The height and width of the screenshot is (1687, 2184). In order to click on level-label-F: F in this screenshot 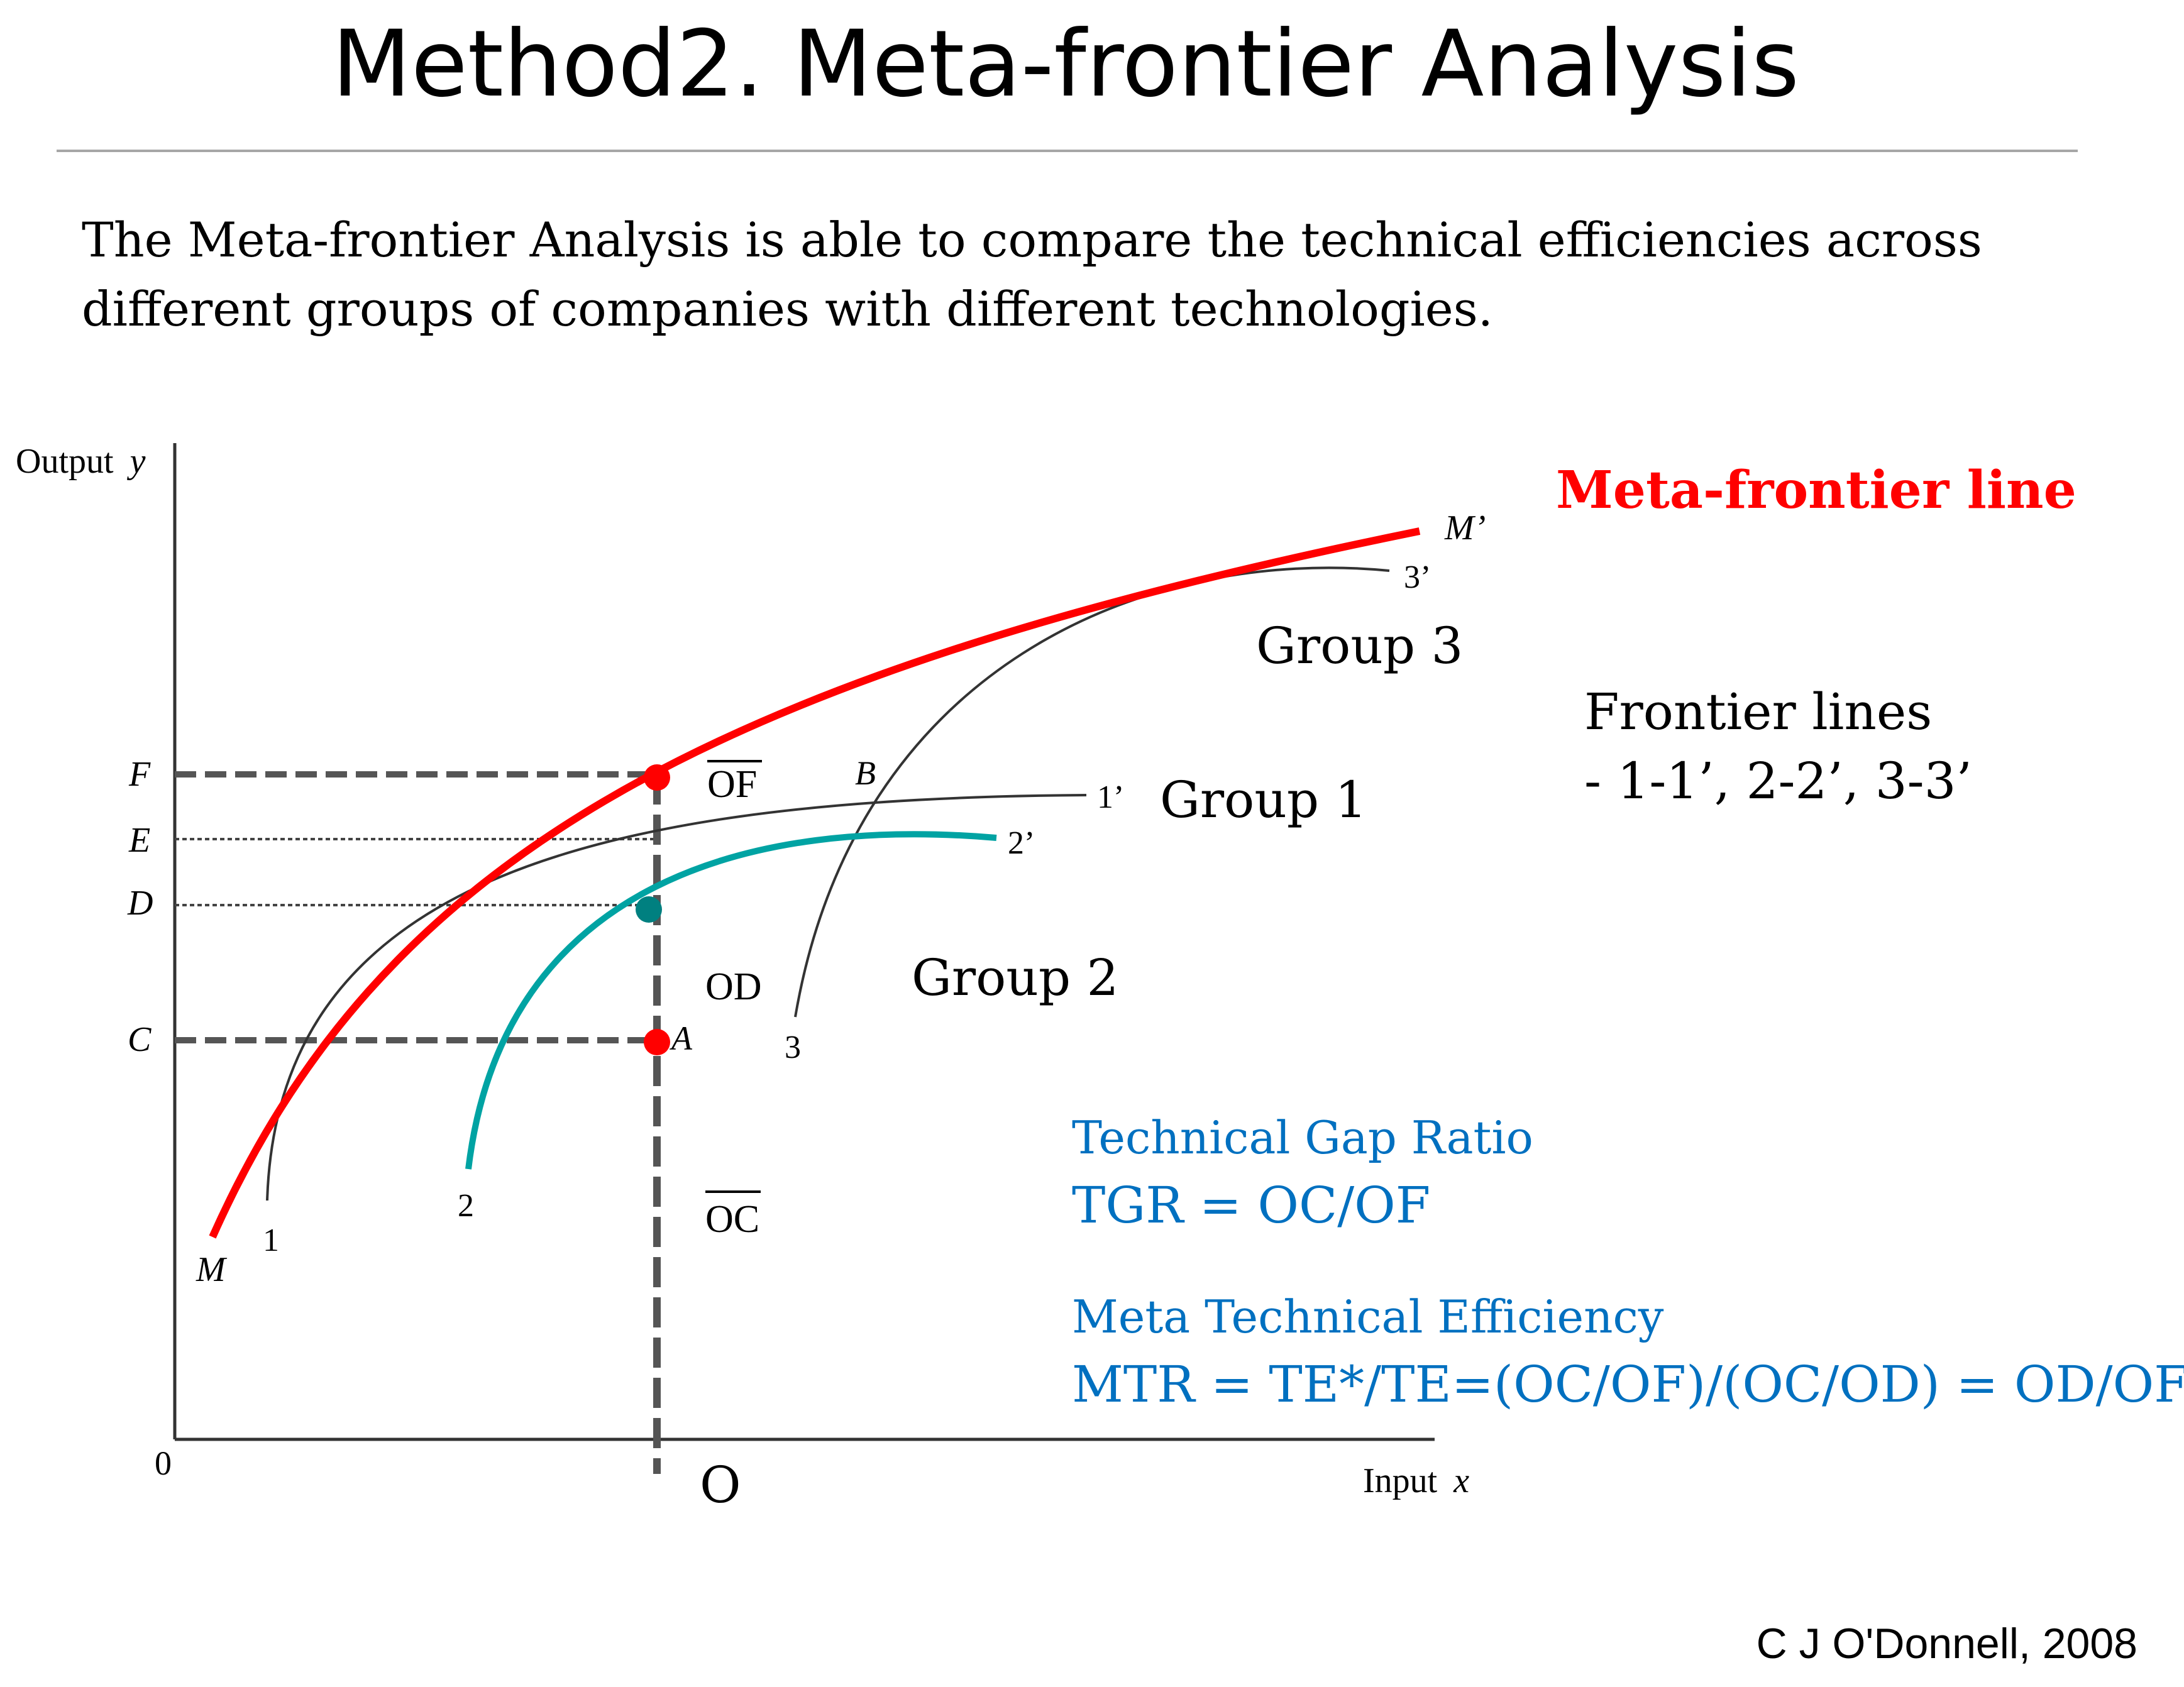, I will do `click(139, 774)`.